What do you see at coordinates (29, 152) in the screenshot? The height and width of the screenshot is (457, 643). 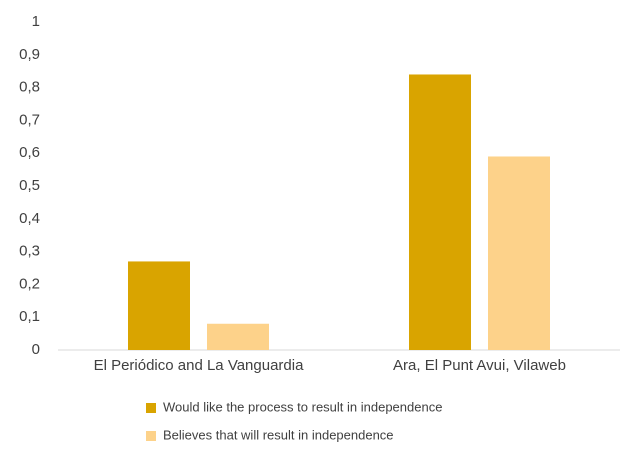 I see `y-tick-label: 0,6` at bounding box center [29, 152].